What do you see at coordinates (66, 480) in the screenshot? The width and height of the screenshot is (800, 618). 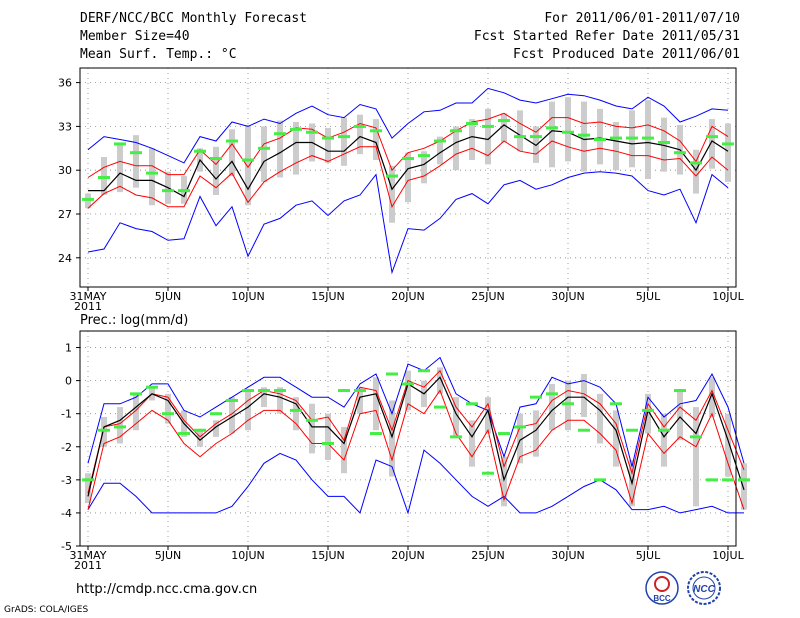 I see `y-tick-label: -3` at bounding box center [66, 480].